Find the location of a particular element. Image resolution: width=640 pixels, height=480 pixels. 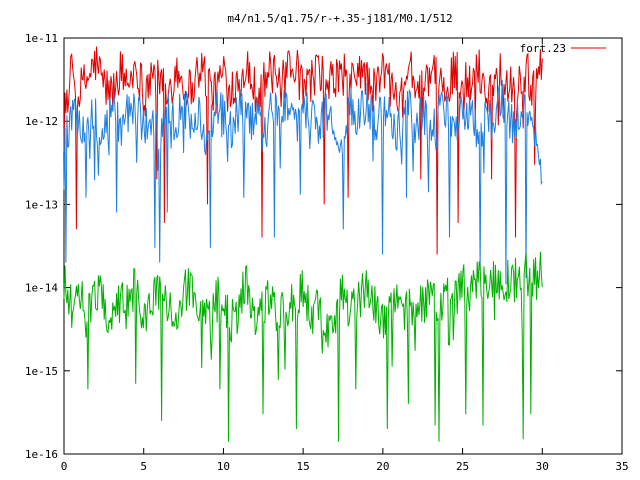

x-tick-label: 5 is located at coordinates (143, 466).